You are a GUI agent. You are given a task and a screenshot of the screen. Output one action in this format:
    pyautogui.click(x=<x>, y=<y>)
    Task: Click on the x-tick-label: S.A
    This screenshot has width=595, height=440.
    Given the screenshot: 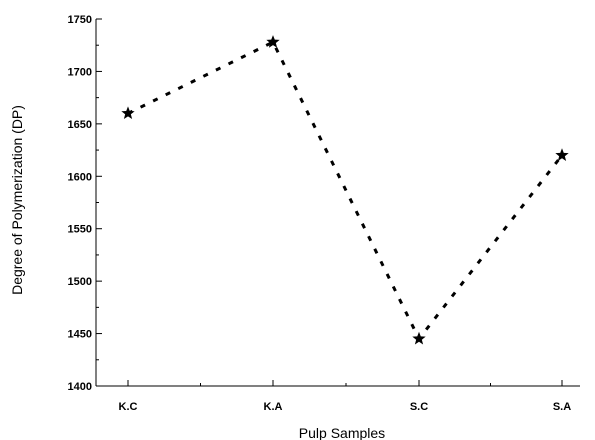 What is the action you would take?
    pyautogui.click(x=562, y=407)
    